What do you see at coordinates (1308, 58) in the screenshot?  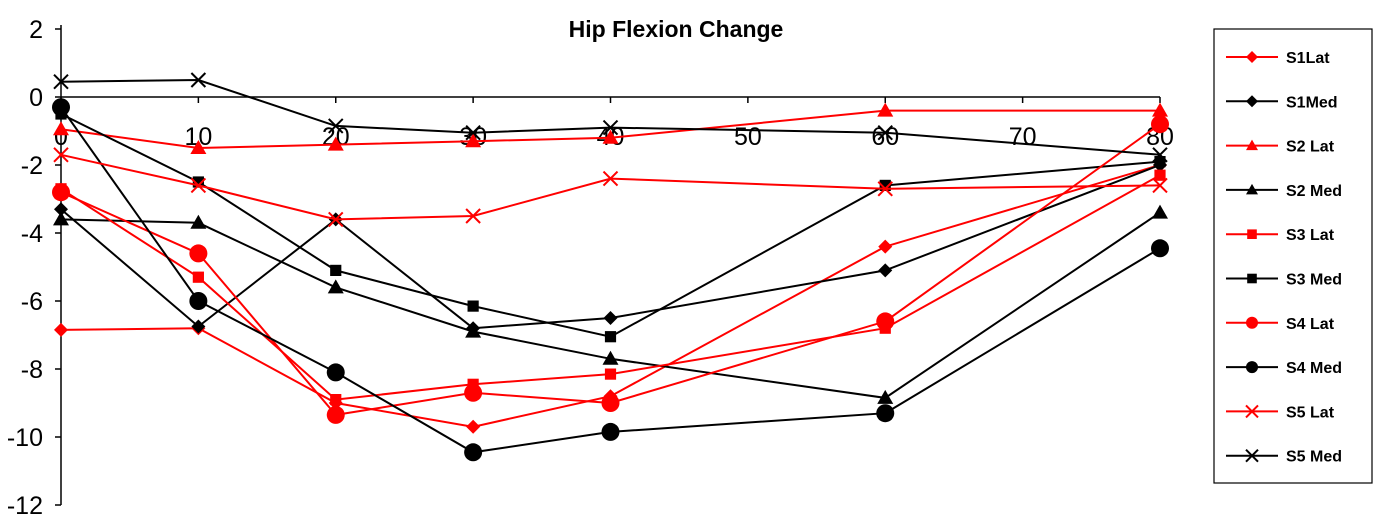 I see `legend-label: S1Lat` at bounding box center [1308, 58].